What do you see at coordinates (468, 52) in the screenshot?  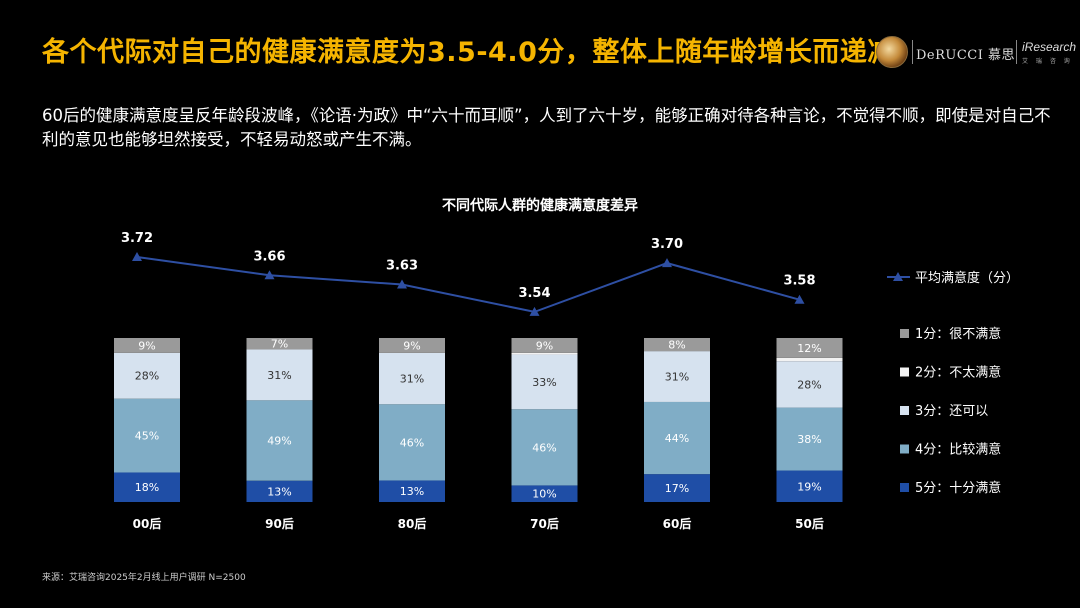 I see `page-title: 各个代际对自己的健康满意度为3.5-4.0分，整体上随年龄增长而递减` at bounding box center [468, 52].